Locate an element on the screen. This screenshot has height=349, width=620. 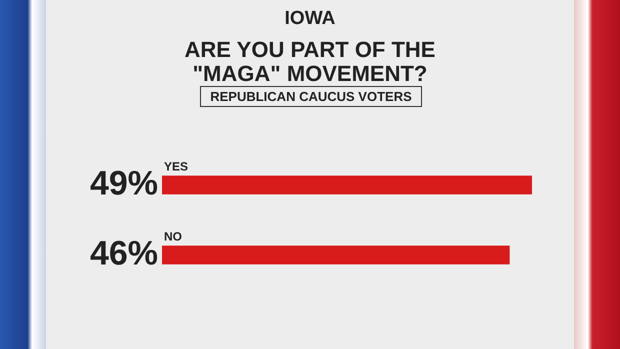
y-tick-label: YES is located at coordinates (176, 166).